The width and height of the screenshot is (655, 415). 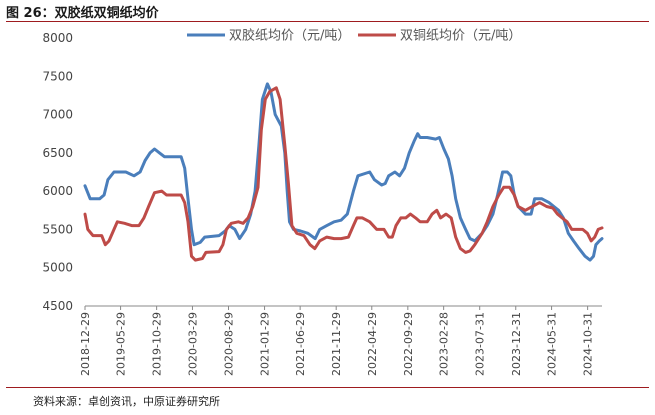 I want to click on chart-legend: 双胶纸均价（元/吨） 双铜纸均价（元/吨）, so click(x=354, y=36).